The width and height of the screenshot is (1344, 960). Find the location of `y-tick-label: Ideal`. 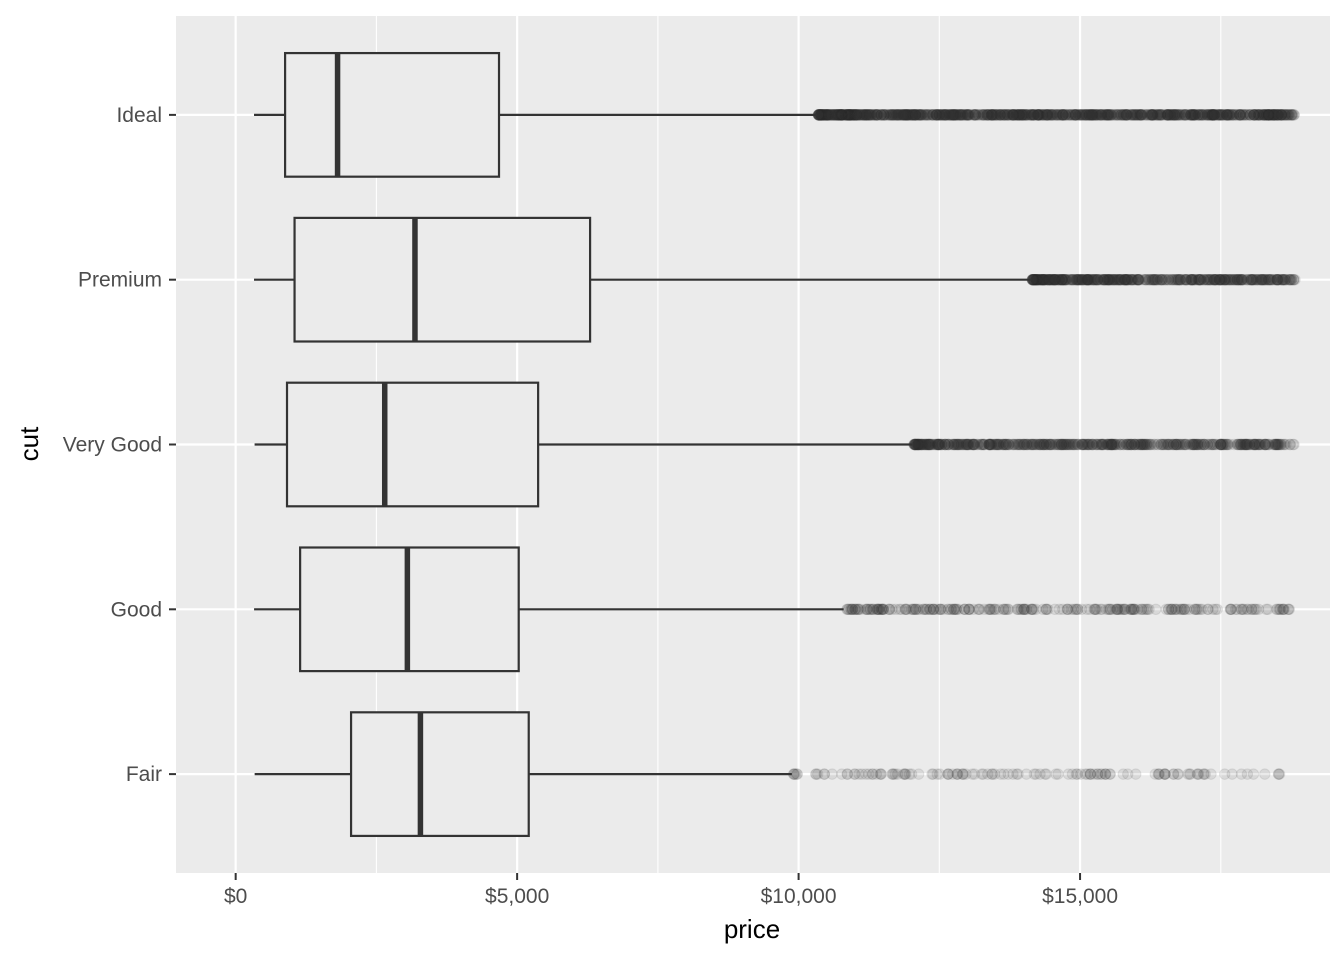

y-tick-label: Ideal is located at coordinates (139, 115).